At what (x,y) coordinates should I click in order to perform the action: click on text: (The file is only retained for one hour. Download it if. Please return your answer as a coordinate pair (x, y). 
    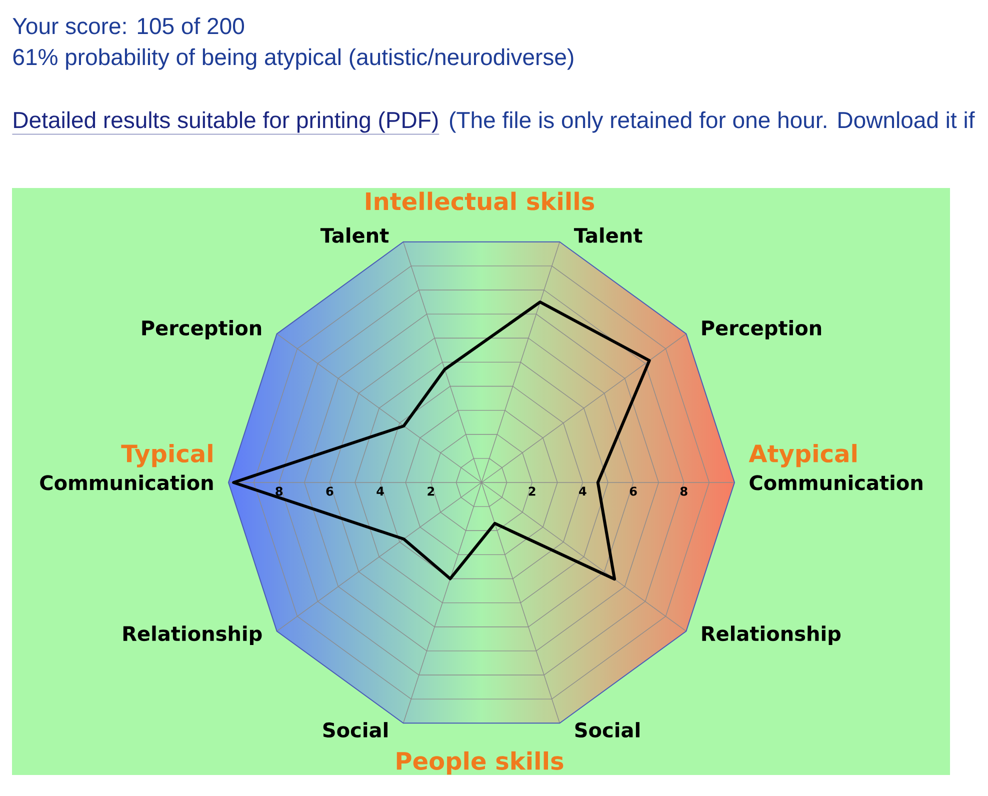
    Looking at the image, I should click on (712, 122).